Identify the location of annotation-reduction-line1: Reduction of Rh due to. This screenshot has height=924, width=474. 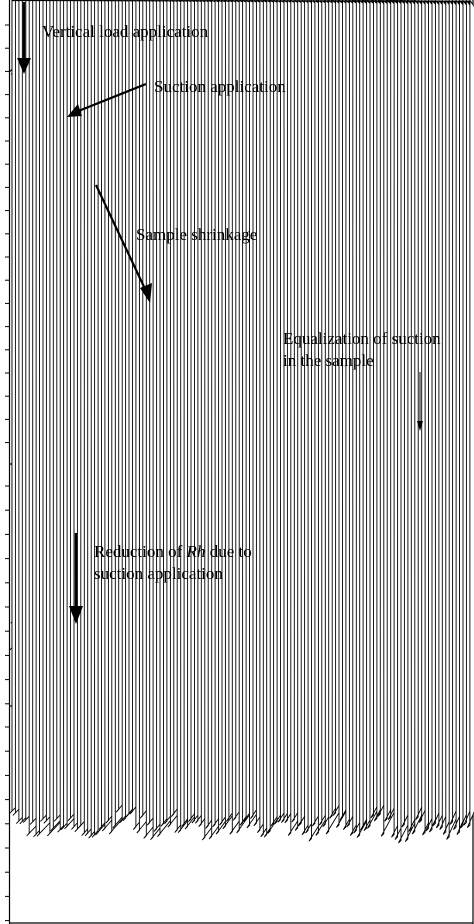
(173, 551).